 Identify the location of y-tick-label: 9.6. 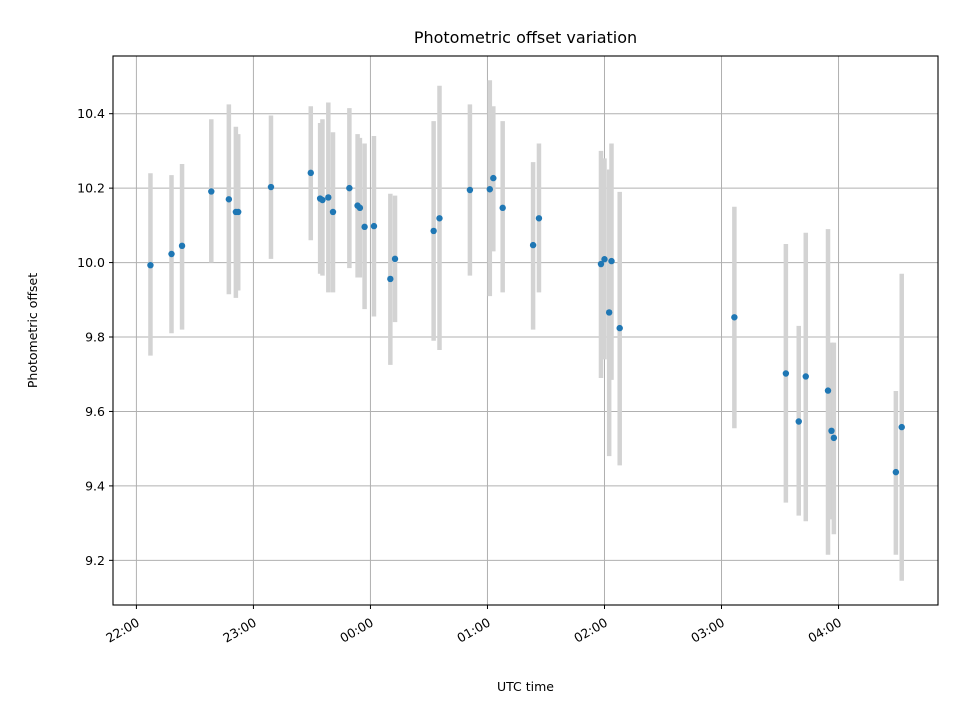
(95, 411).